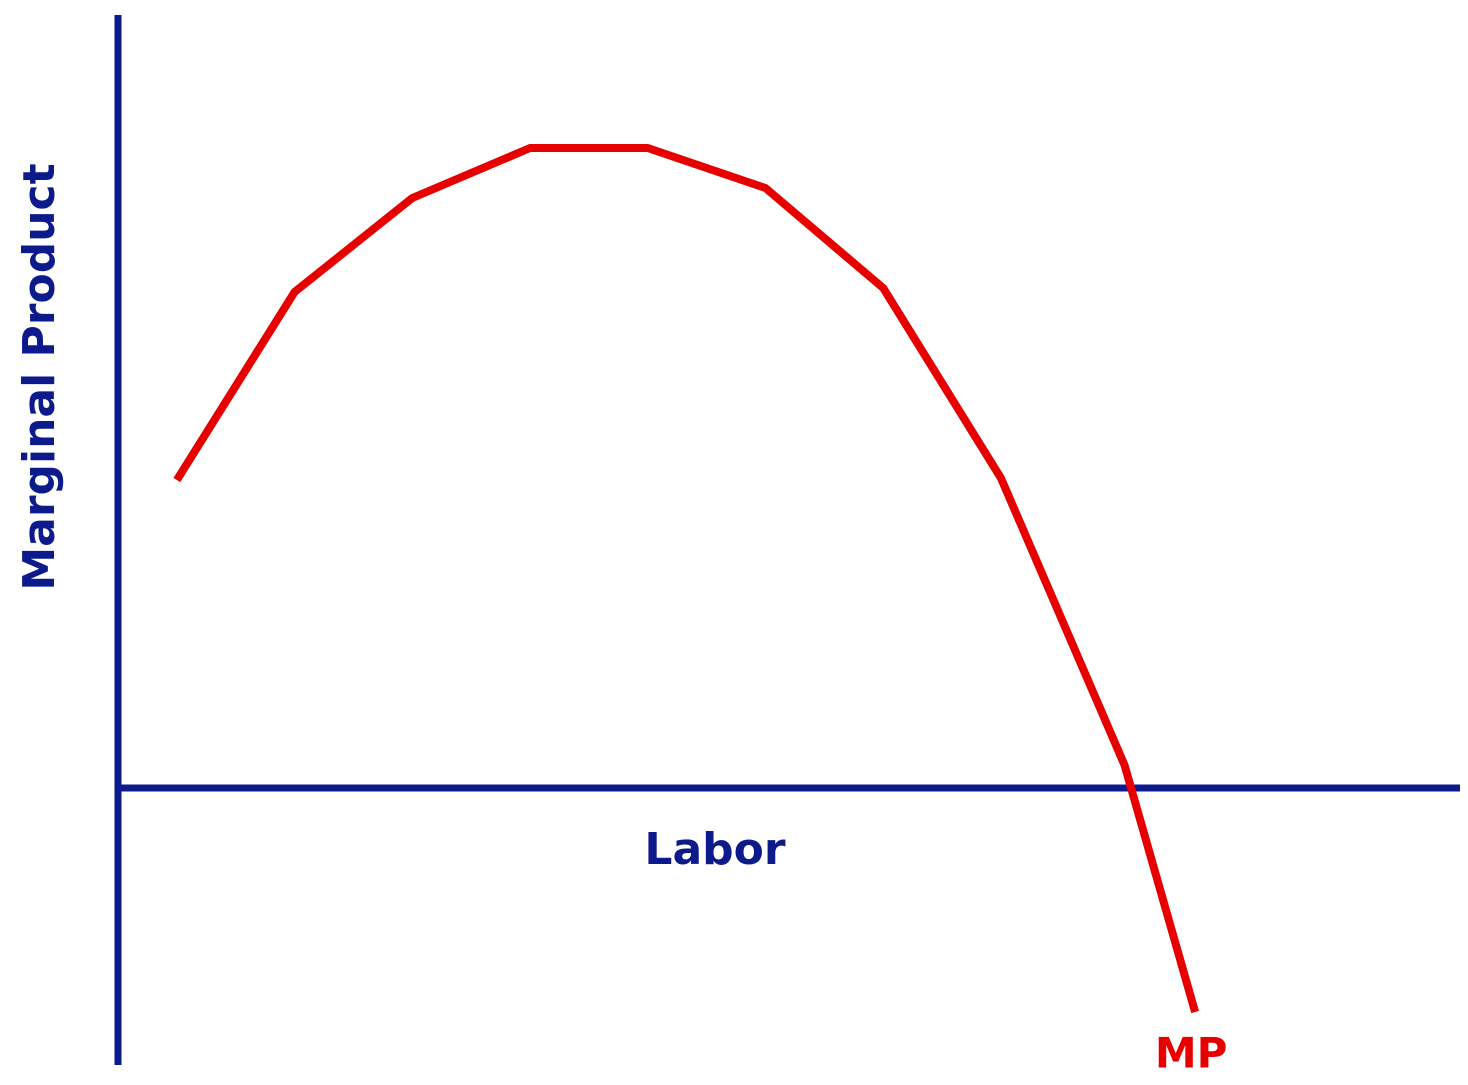 This screenshot has height=1085, width=1468. What do you see at coordinates (39, 376) in the screenshot?
I see `y-axis-label: Marginal Product` at bounding box center [39, 376].